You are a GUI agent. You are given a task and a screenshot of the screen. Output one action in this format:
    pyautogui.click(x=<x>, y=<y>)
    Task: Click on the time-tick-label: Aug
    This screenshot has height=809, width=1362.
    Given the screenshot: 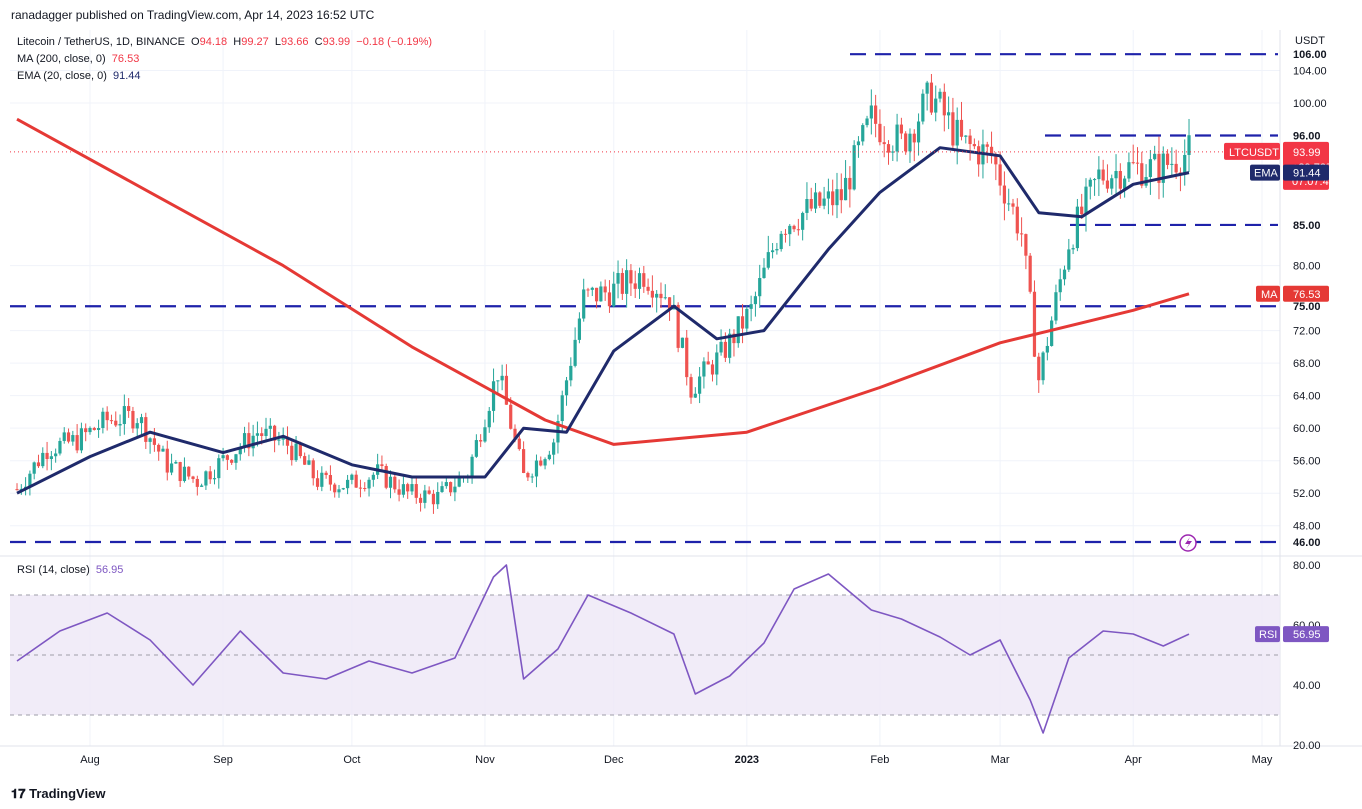 What is the action you would take?
    pyautogui.click(x=90, y=760)
    